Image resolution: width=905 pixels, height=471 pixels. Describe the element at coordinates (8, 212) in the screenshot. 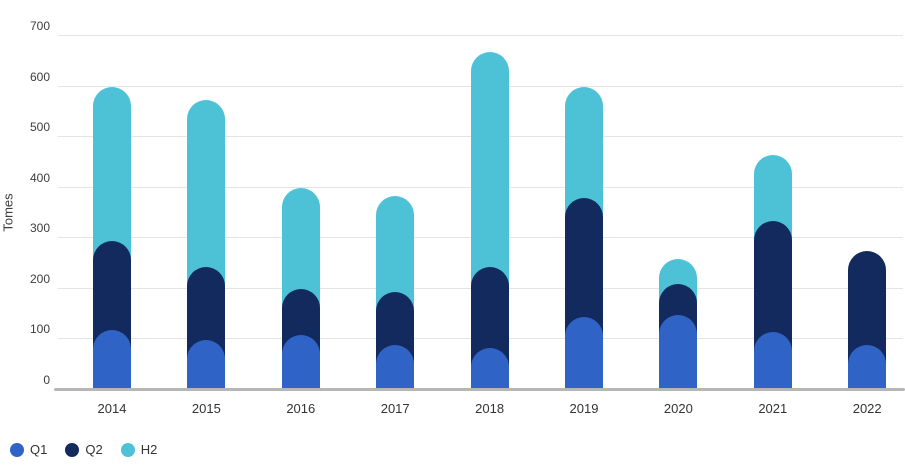

I see `y-axis-title: Tomes` at that location.